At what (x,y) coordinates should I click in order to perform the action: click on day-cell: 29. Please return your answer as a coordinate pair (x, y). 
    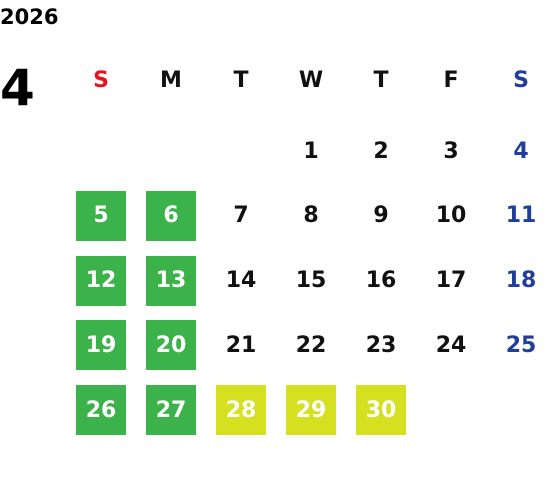
    Looking at the image, I should click on (311, 410).